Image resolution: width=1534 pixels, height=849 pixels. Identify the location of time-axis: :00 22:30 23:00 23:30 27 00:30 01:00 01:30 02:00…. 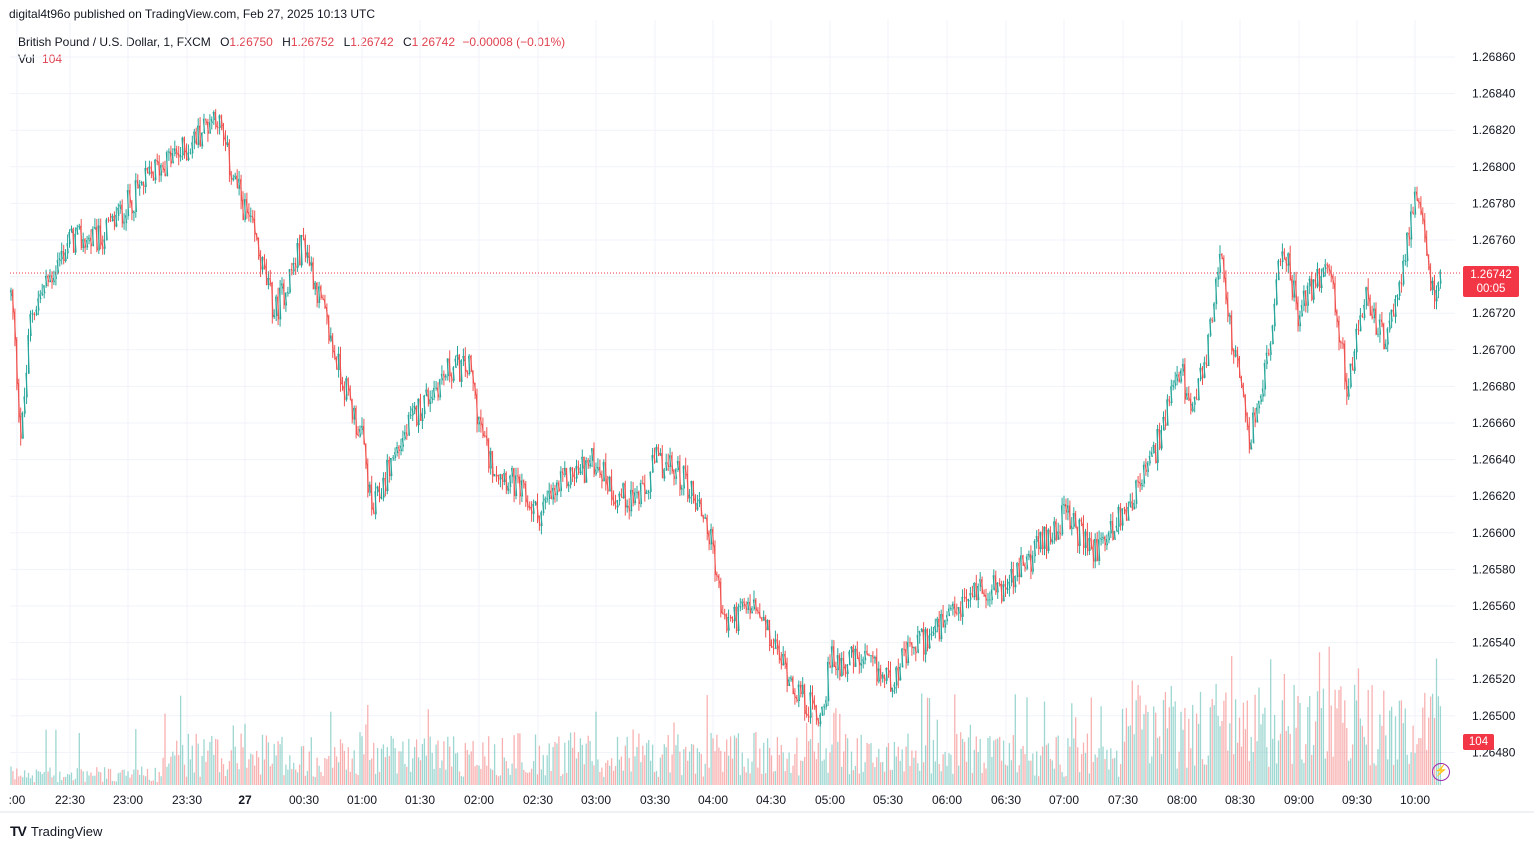
(720, 800).